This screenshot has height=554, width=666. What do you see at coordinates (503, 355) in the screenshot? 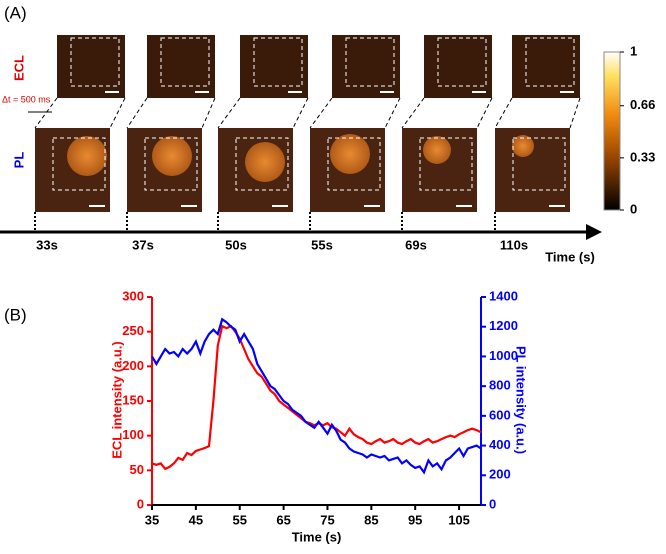
I see `y2-tick-label: 1000` at bounding box center [503, 355].